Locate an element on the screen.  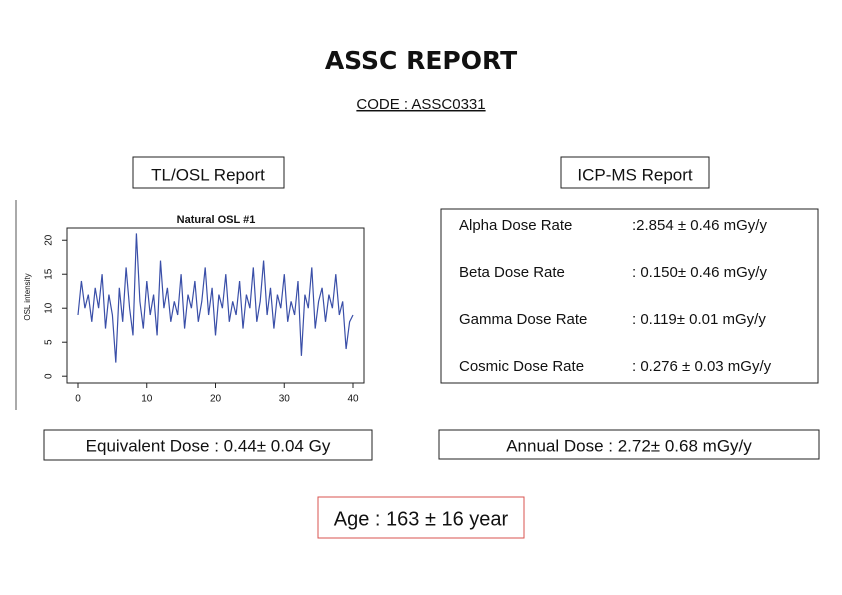
annual-dose: Annual Dose : 2.72± 0.68 mGy/y is located at coordinates (629, 445).